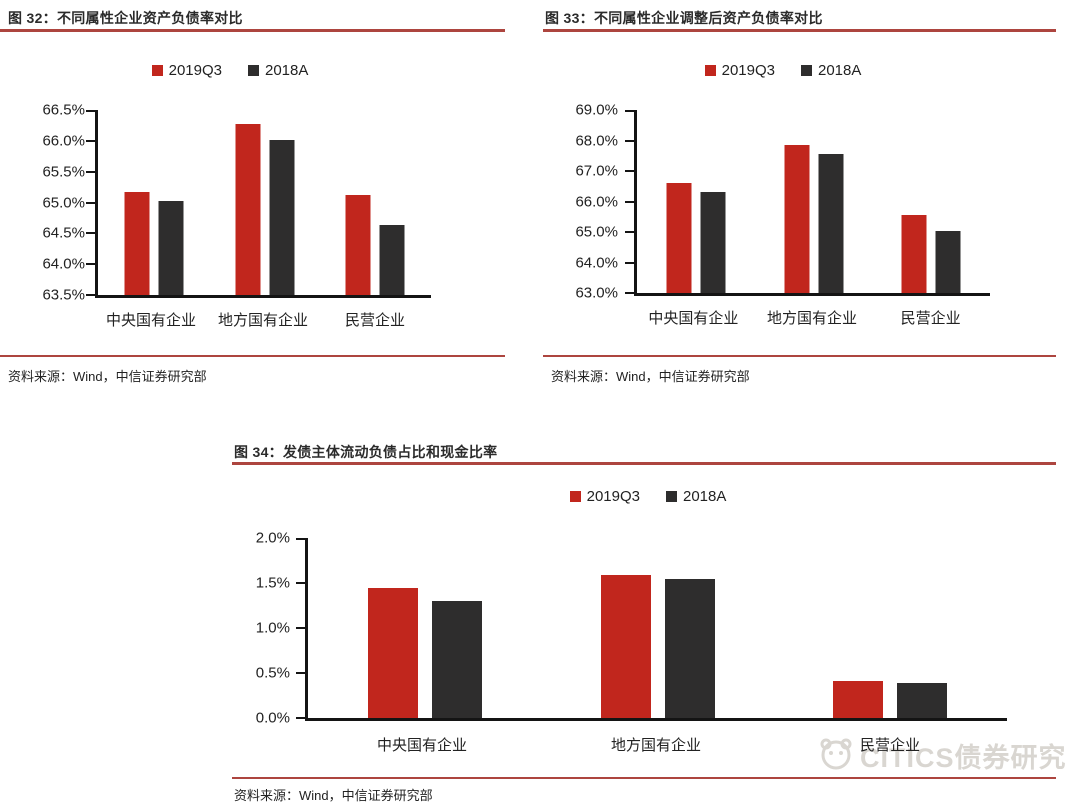  Describe the element at coordinates (596, 171) in the screenshot. I see `y-axis-tick-label: 67.0%` at that location.